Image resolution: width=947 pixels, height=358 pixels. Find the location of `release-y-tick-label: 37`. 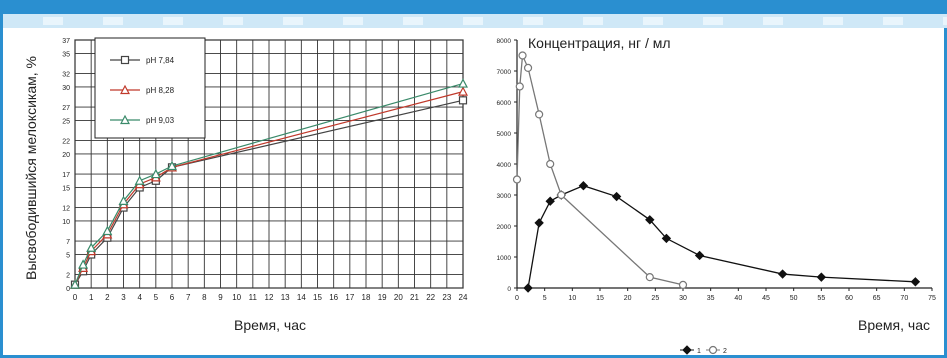

release-y-tick-label: 37 is located at coordinates (66, 41).